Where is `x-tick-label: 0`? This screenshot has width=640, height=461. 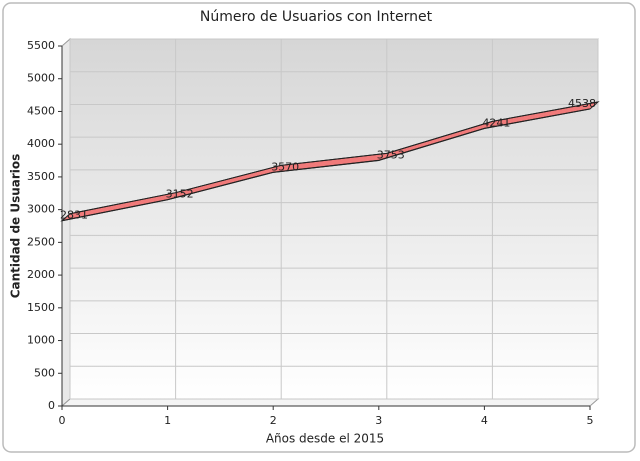 x-tick-label: 0 is located at coordinates (62, 420).